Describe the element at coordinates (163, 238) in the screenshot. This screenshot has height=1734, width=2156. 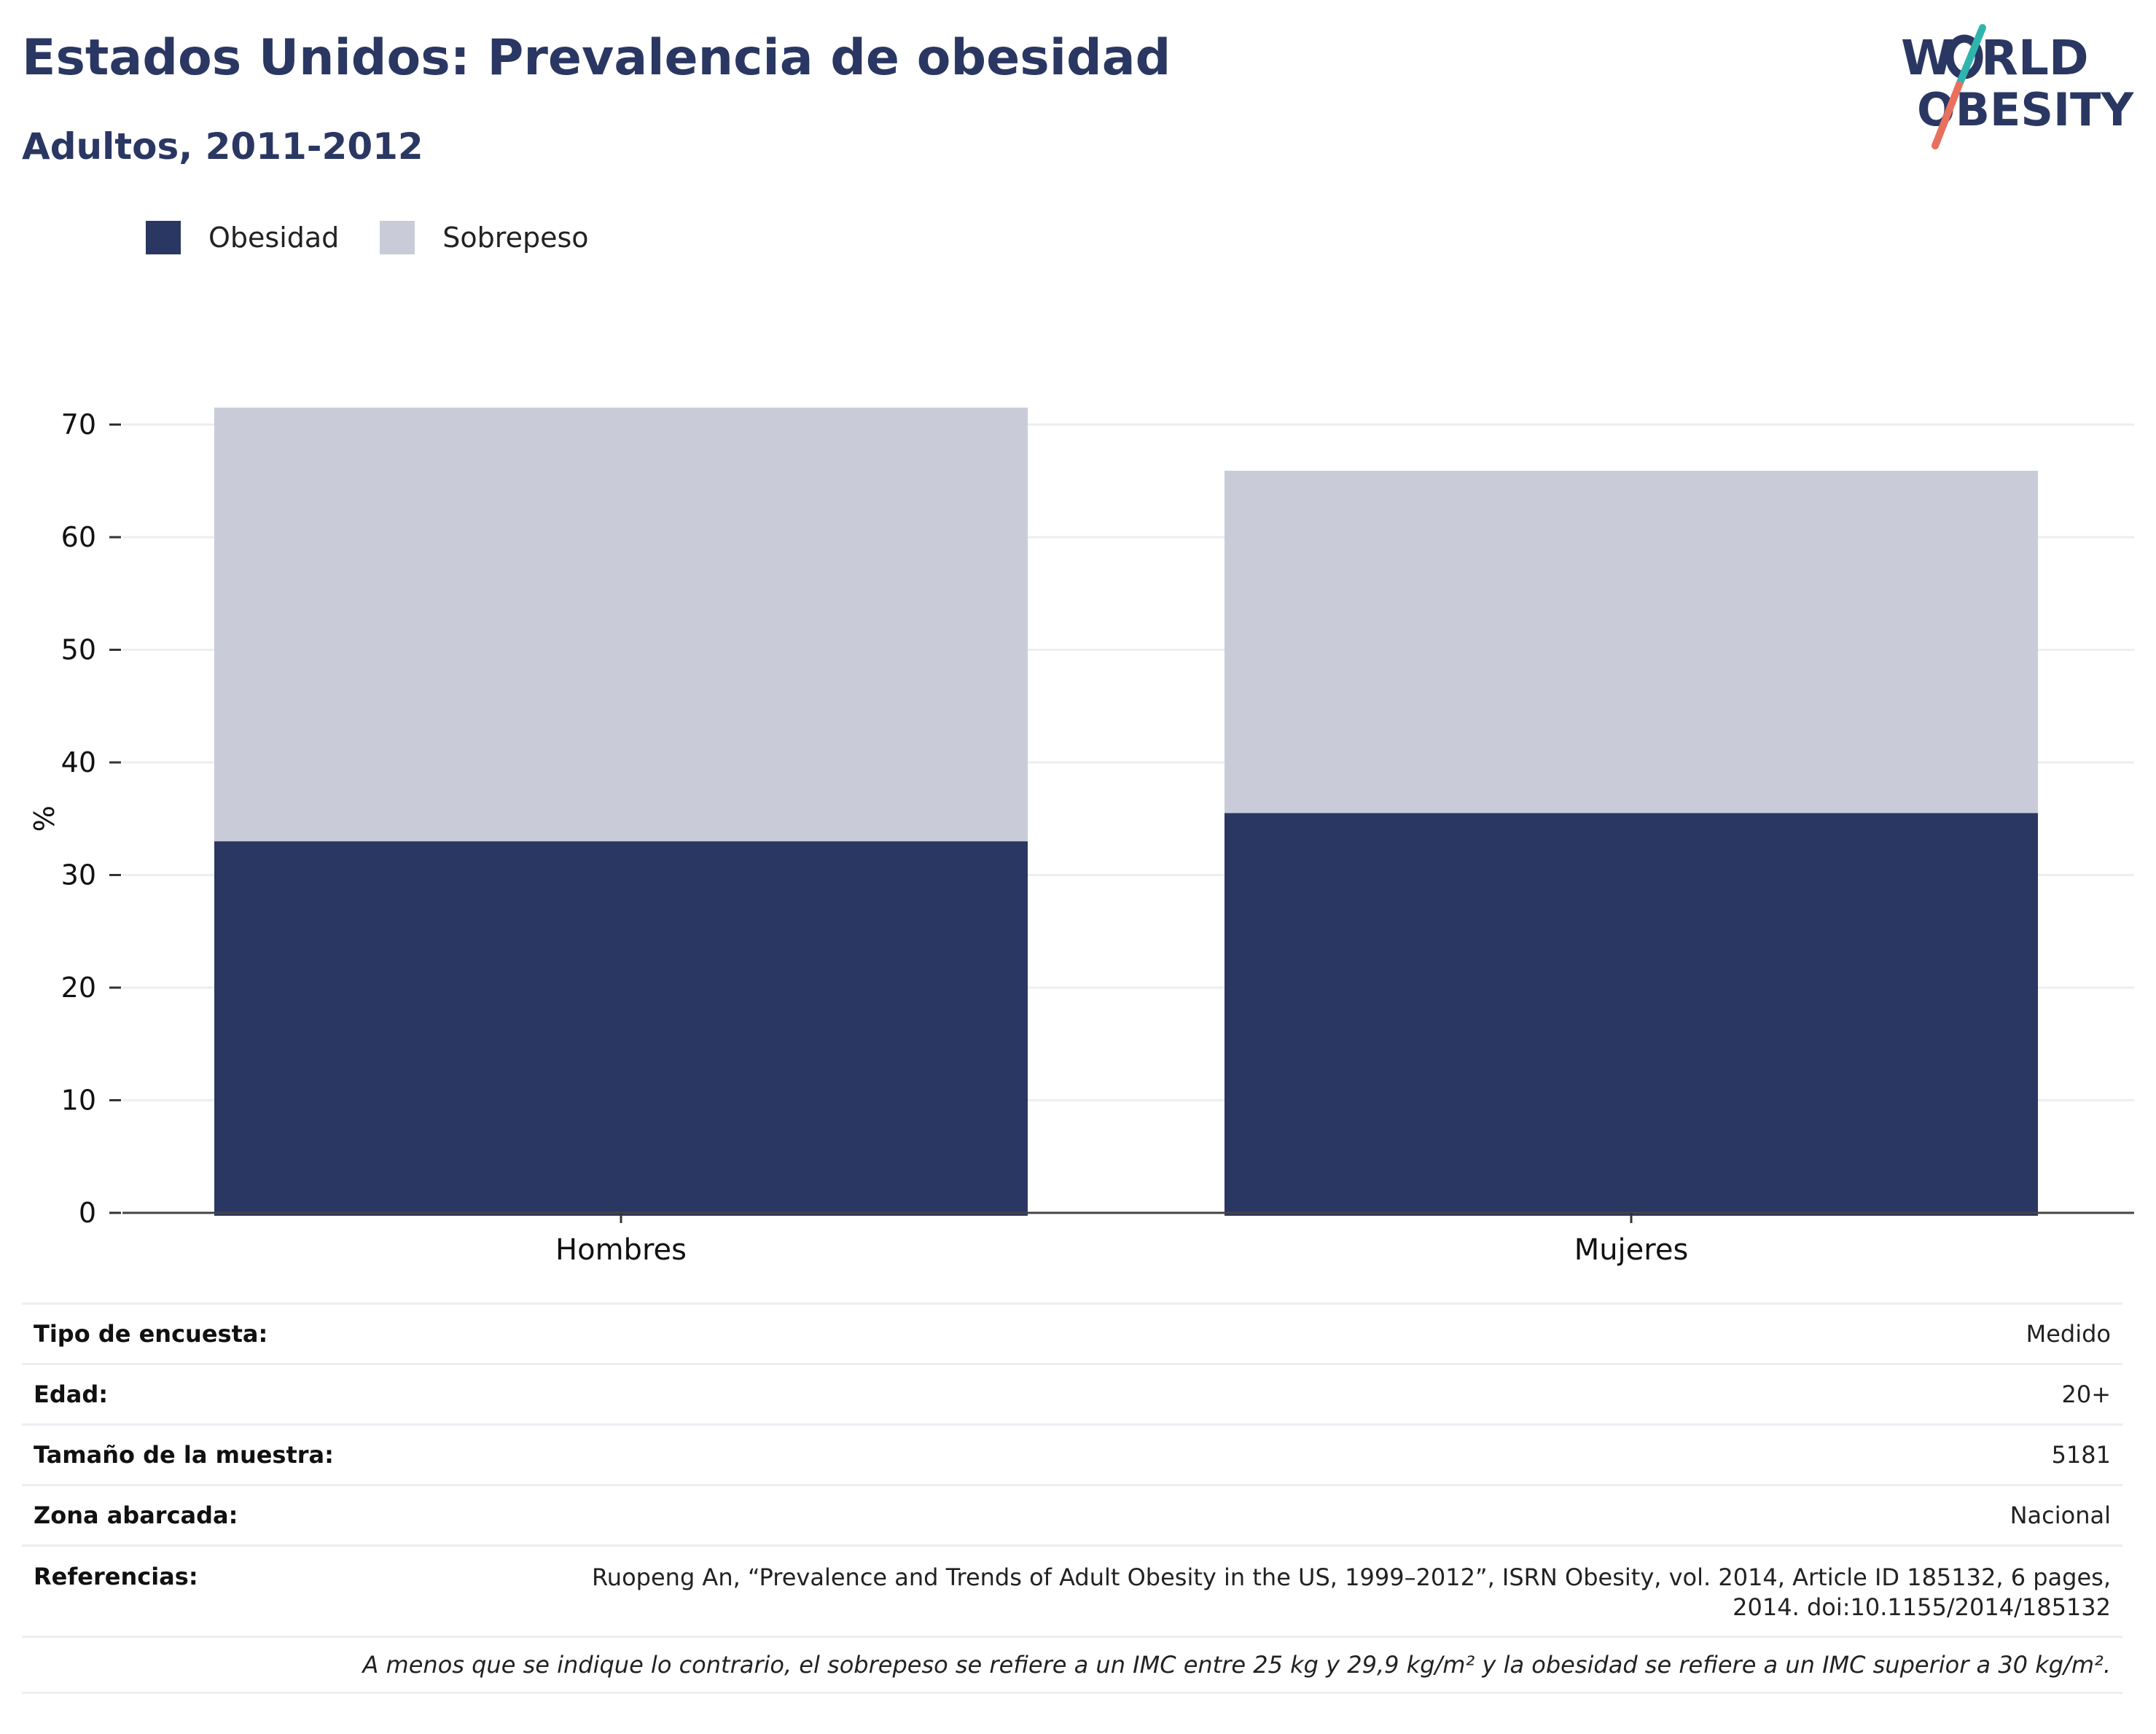
I see `legend-swatch-obesidad` at that location.